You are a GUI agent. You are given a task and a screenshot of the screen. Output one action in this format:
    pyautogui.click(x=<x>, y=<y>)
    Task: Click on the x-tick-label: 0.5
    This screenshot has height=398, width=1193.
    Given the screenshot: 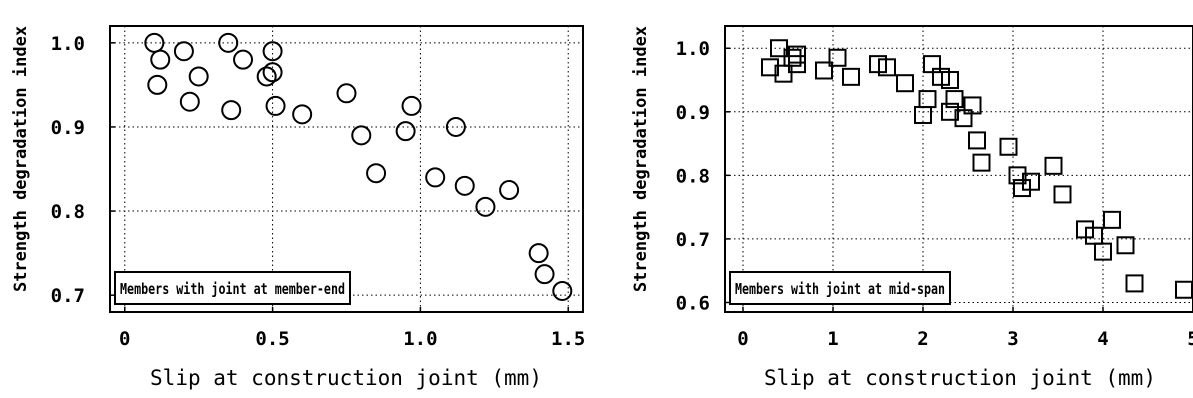 What is the action you would take?
    pyautogui.click(x=272, y=339)
    